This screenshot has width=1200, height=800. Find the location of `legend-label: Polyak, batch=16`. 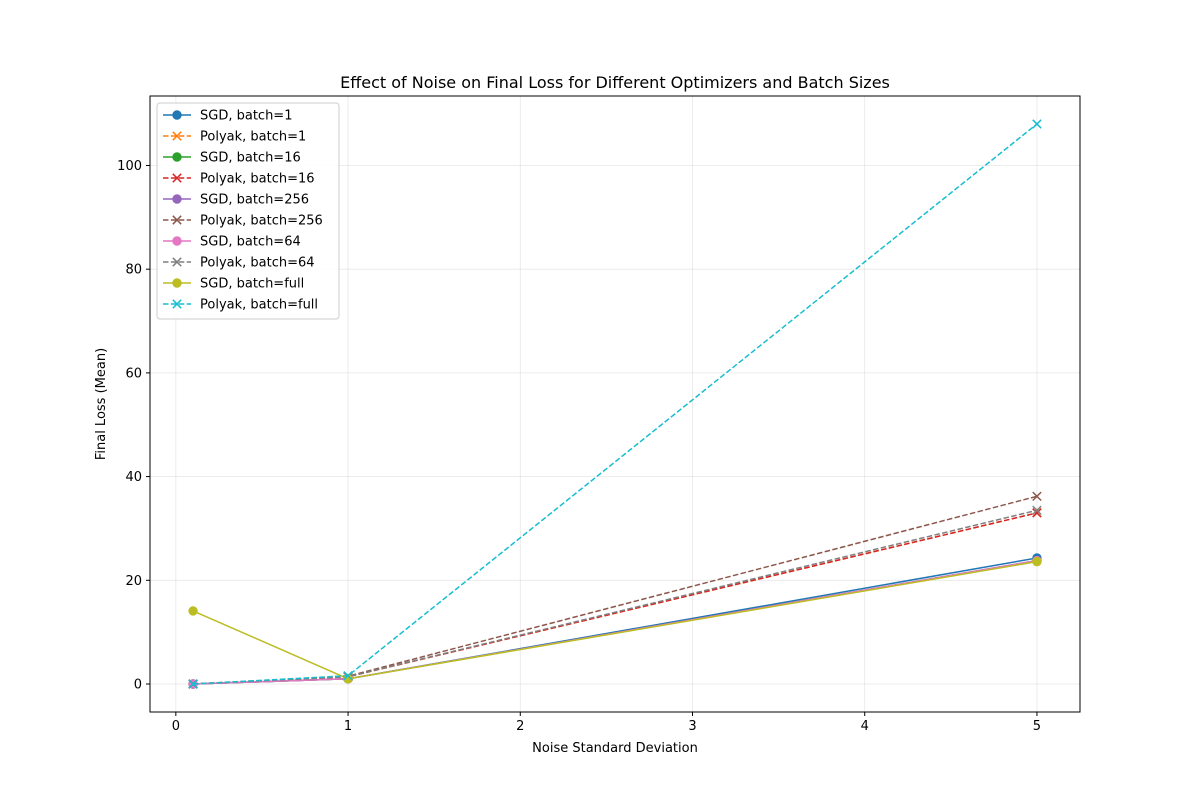

legend-label: Polyak, batch=16 is located at coordinates (257, 179).